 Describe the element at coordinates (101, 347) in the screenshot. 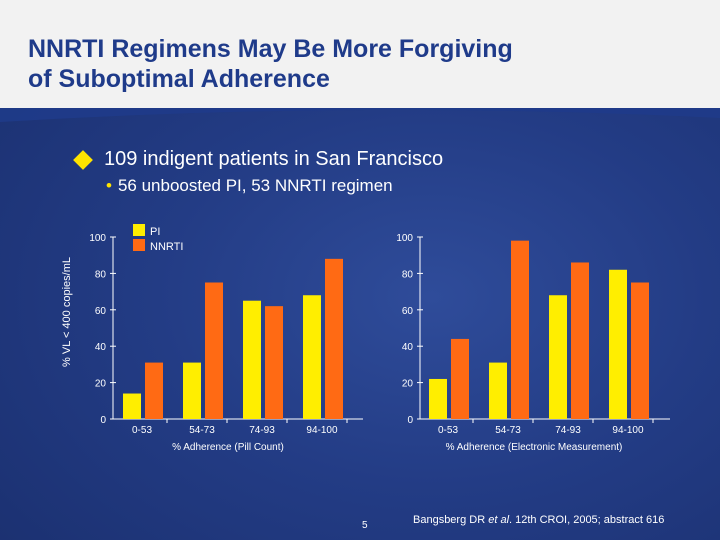

I see `pill-y-tick-label: 40` at that location.